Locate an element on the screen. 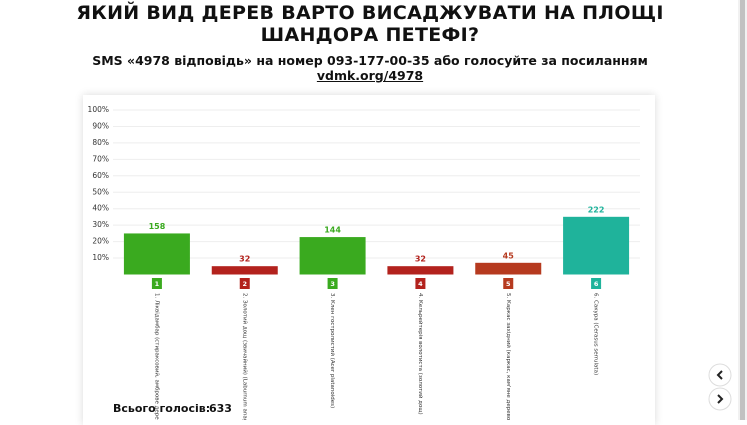  badge-label: 2 is located at coordinates (244, 284).